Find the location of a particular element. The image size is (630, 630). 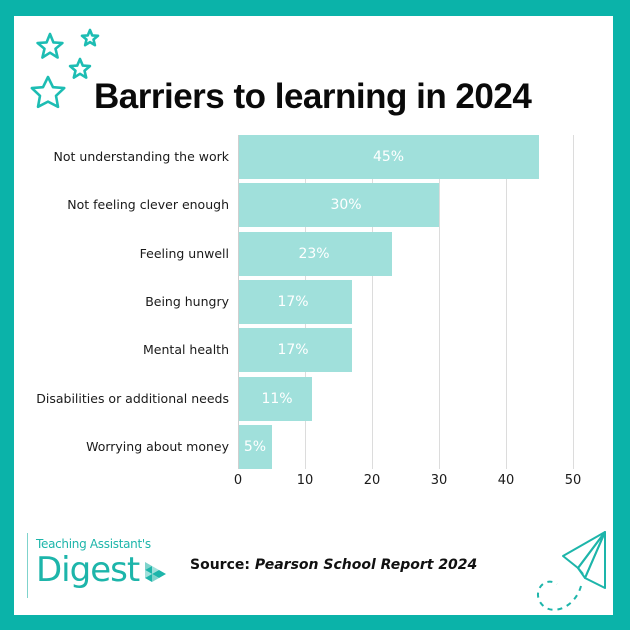

bar-value-label: 45% is located at coordinates (388, 157).